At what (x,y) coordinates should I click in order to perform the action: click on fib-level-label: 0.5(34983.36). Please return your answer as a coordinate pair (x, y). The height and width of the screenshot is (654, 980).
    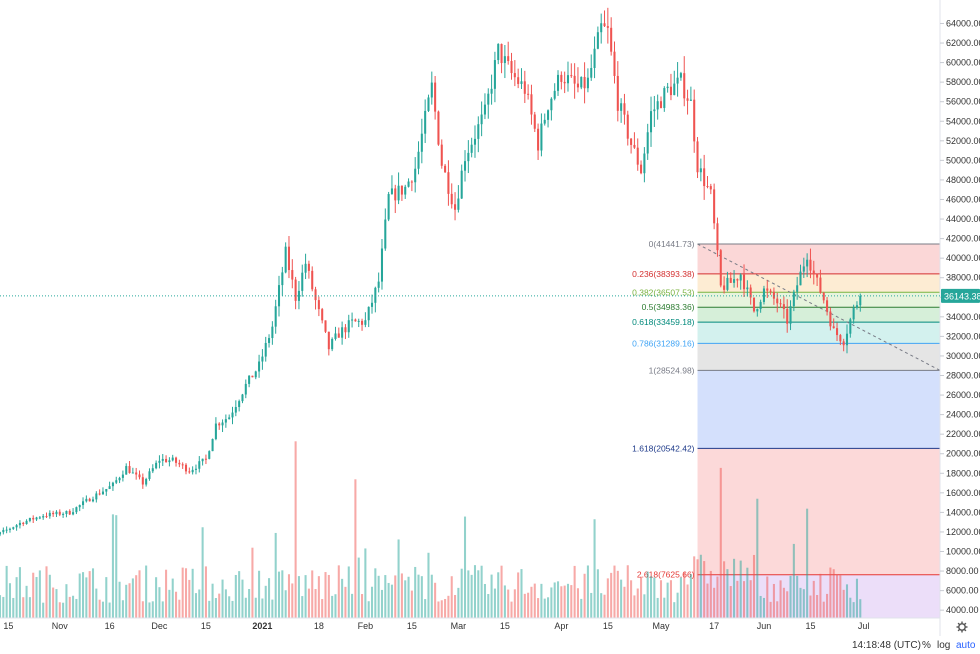
    Looking at the image, I should click on (668, 307).